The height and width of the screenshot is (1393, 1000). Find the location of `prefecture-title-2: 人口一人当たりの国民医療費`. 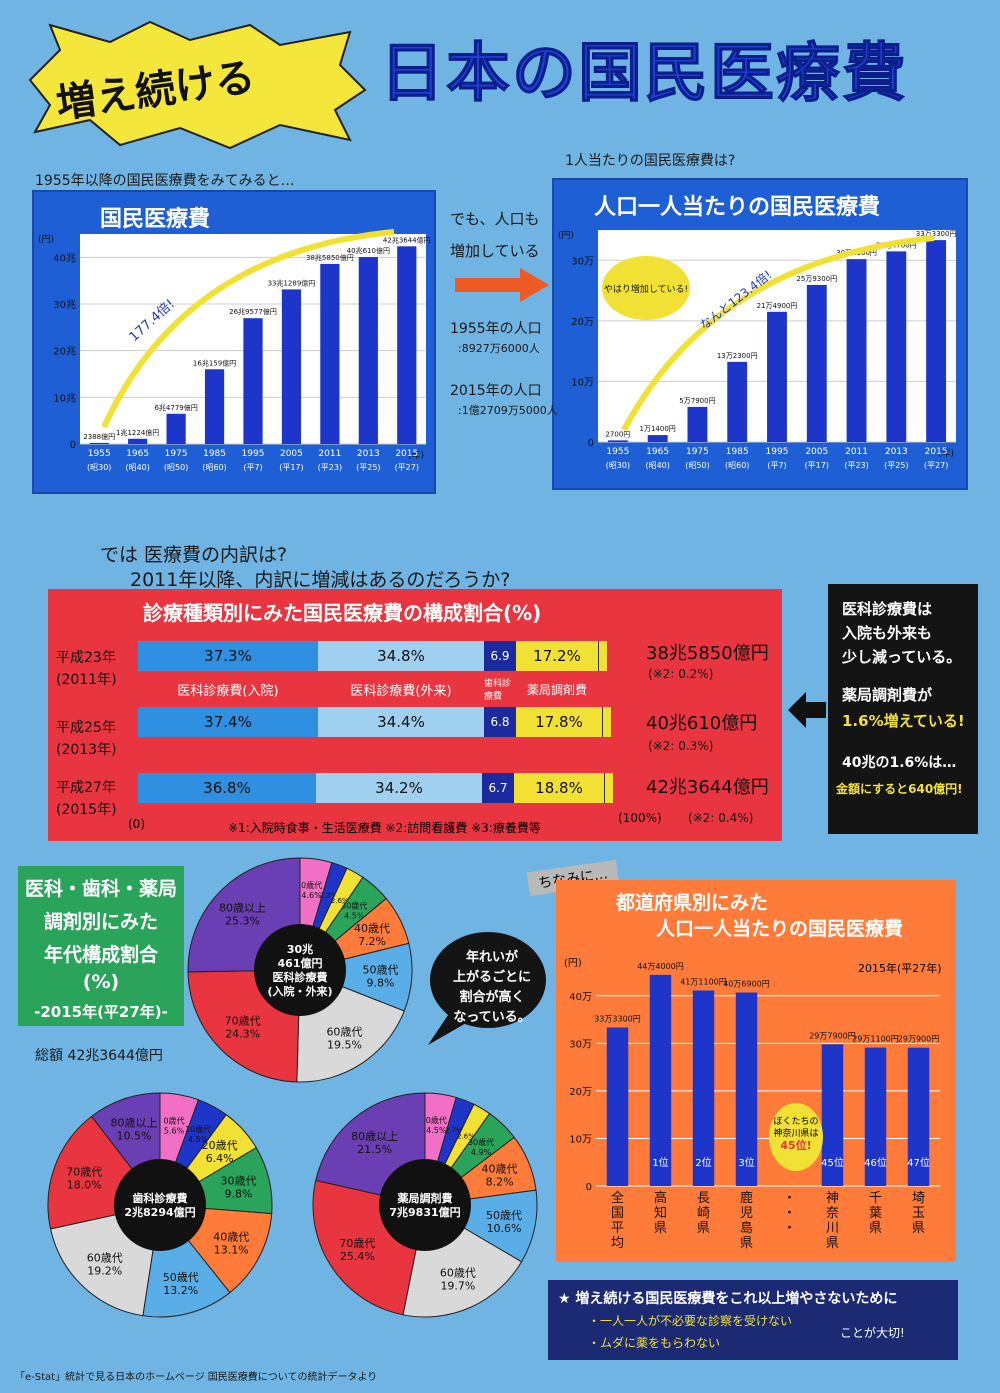

prefecture-title-2: 人口一人当たりの国民医療費 is located at coordinates (780, 929).